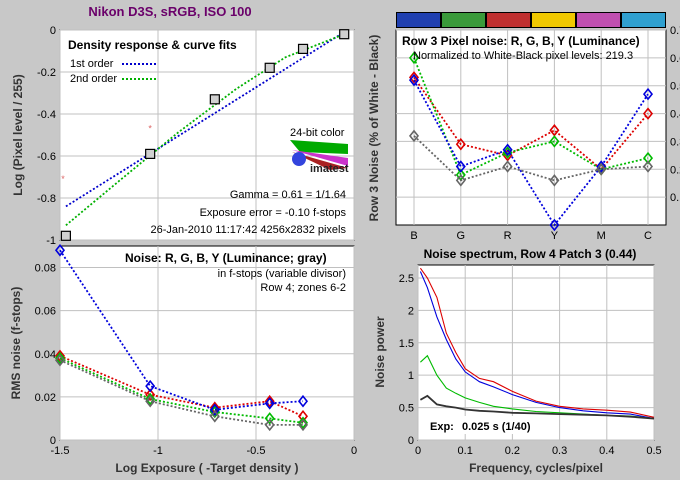 The height and width of the screenshot is (480, 680). I want to click on y-tick-label: 2, so click(411, 311).